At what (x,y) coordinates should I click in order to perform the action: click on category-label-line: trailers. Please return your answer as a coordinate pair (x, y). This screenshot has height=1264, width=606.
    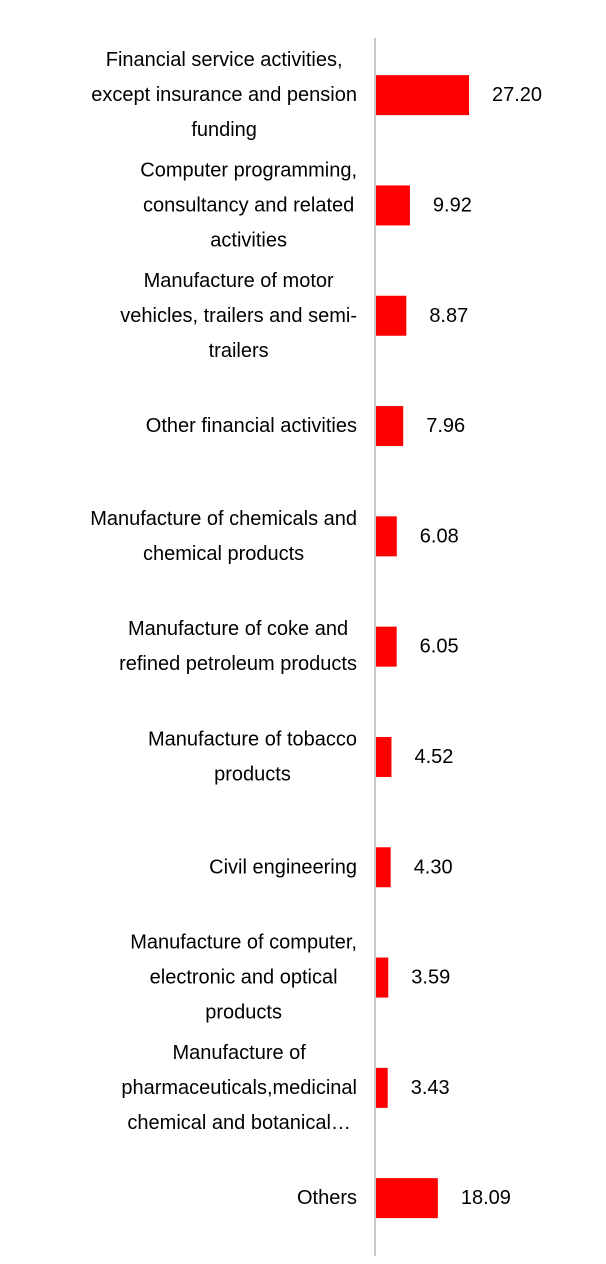
    Looking at the image, I should click on (239, 351).